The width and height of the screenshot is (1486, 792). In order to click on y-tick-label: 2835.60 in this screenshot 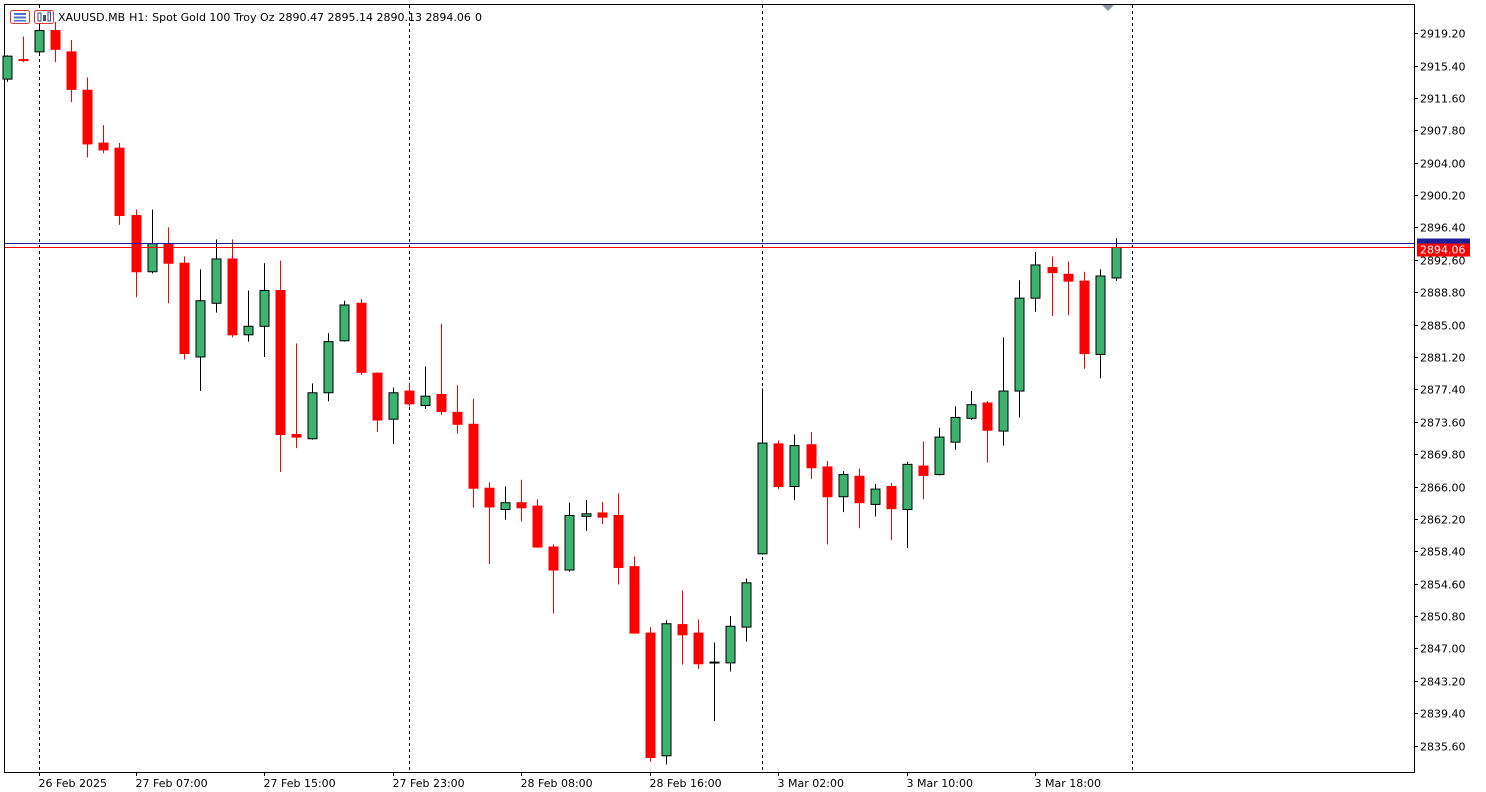, I will do `click(1443, 747)`.